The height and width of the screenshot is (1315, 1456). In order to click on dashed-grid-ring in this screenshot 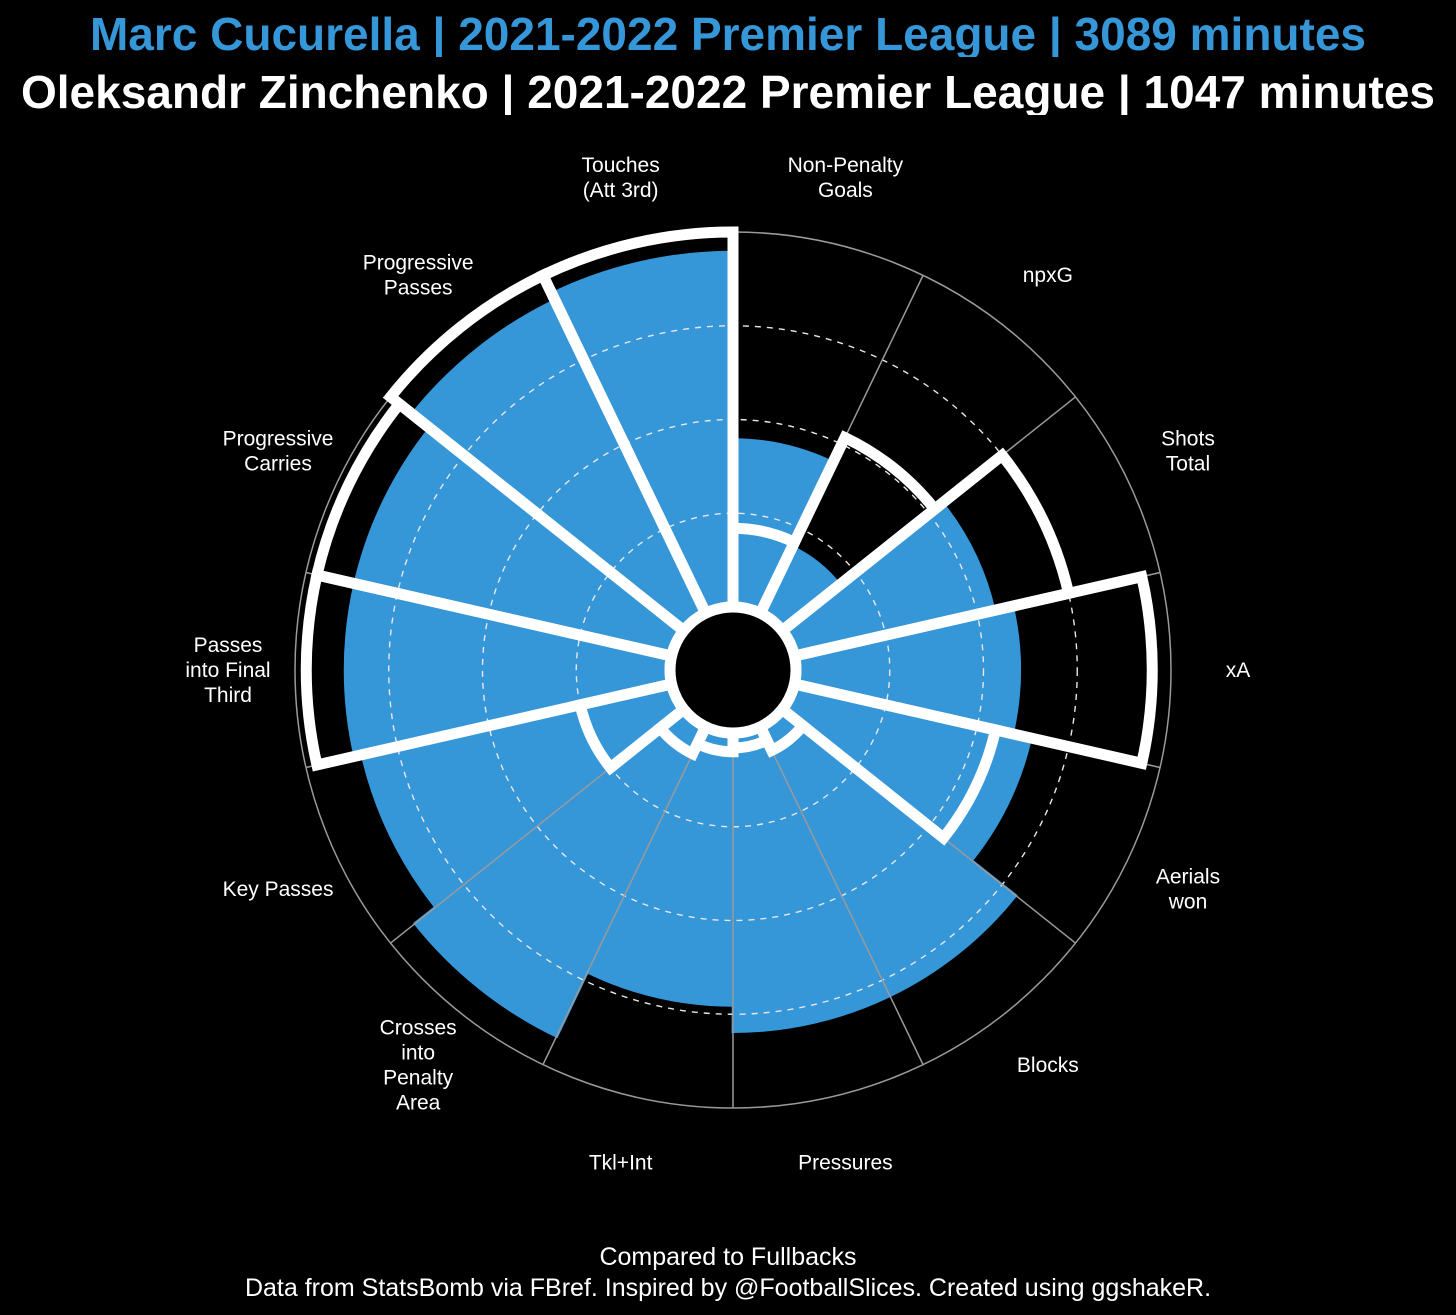, I will do `click(733, 670)`.